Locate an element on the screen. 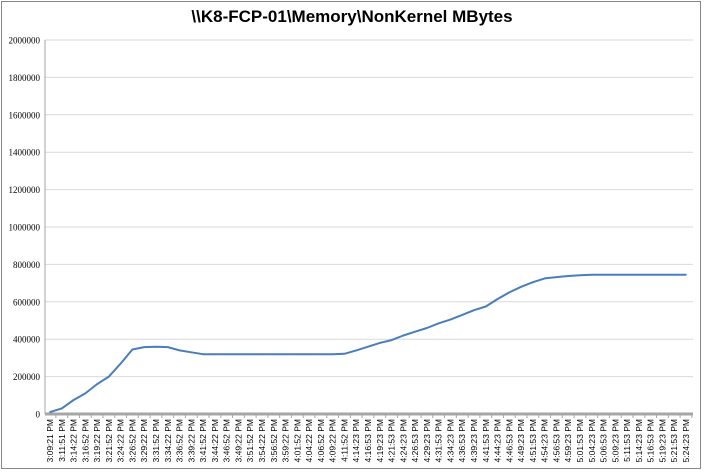  x-tick-label: 4:06:52 PM is located at coordinates (321, 440).